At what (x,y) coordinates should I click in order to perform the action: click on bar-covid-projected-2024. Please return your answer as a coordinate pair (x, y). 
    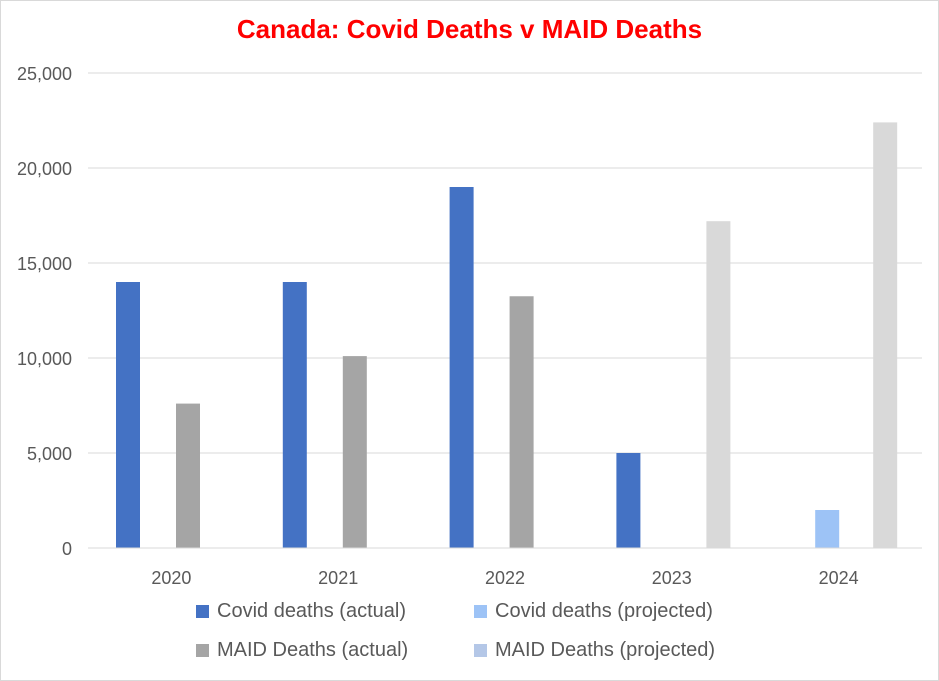
    Looking at the image, I should click on (827, 529).